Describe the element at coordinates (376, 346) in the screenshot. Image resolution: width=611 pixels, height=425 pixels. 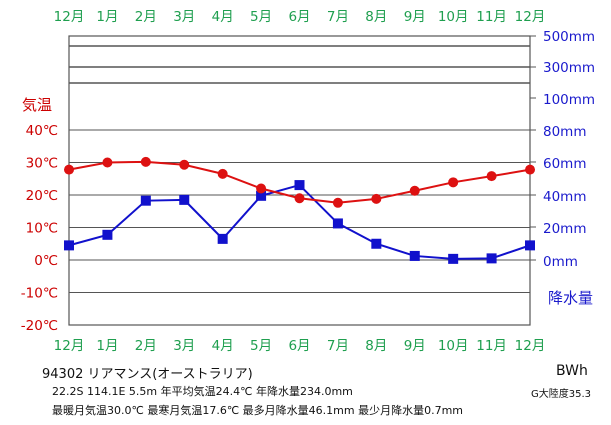
I see `month-label-bottom: 8月` at that location.